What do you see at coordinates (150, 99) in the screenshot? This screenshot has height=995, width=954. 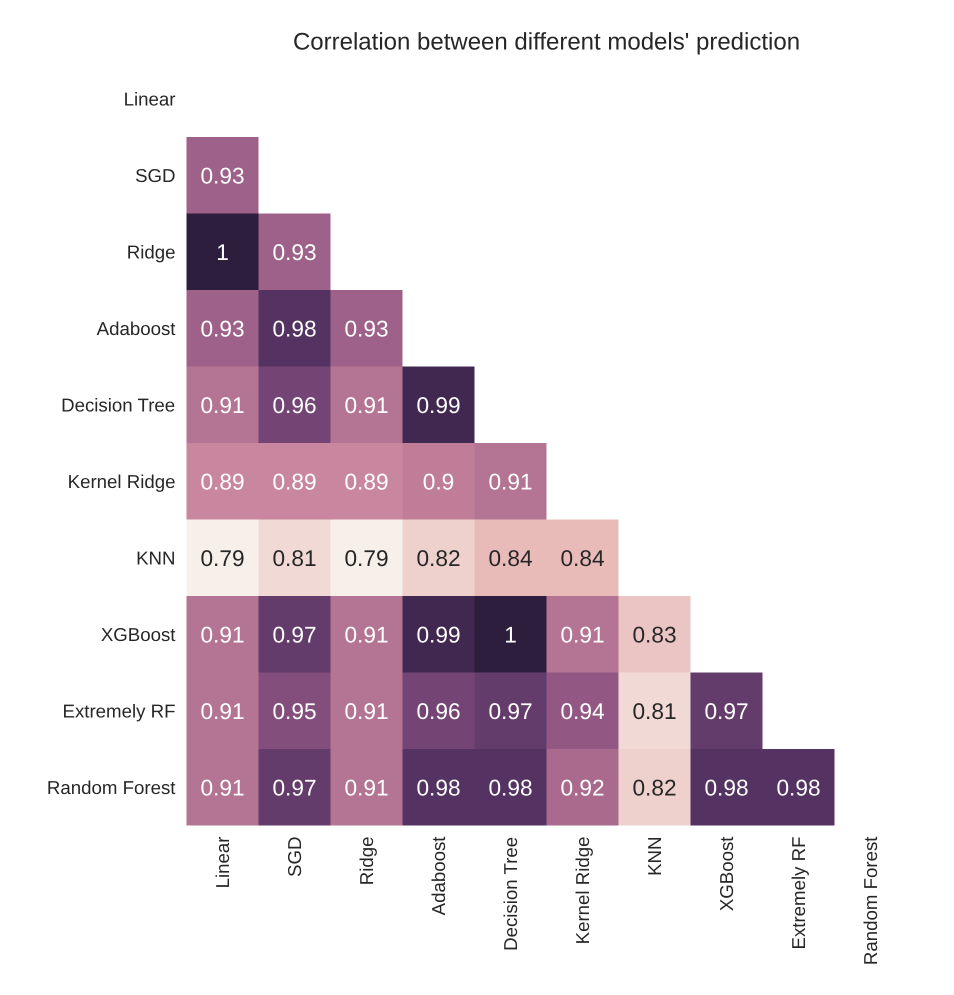 I see `y-tick-label: Linear` at bounding box center [150, 99].